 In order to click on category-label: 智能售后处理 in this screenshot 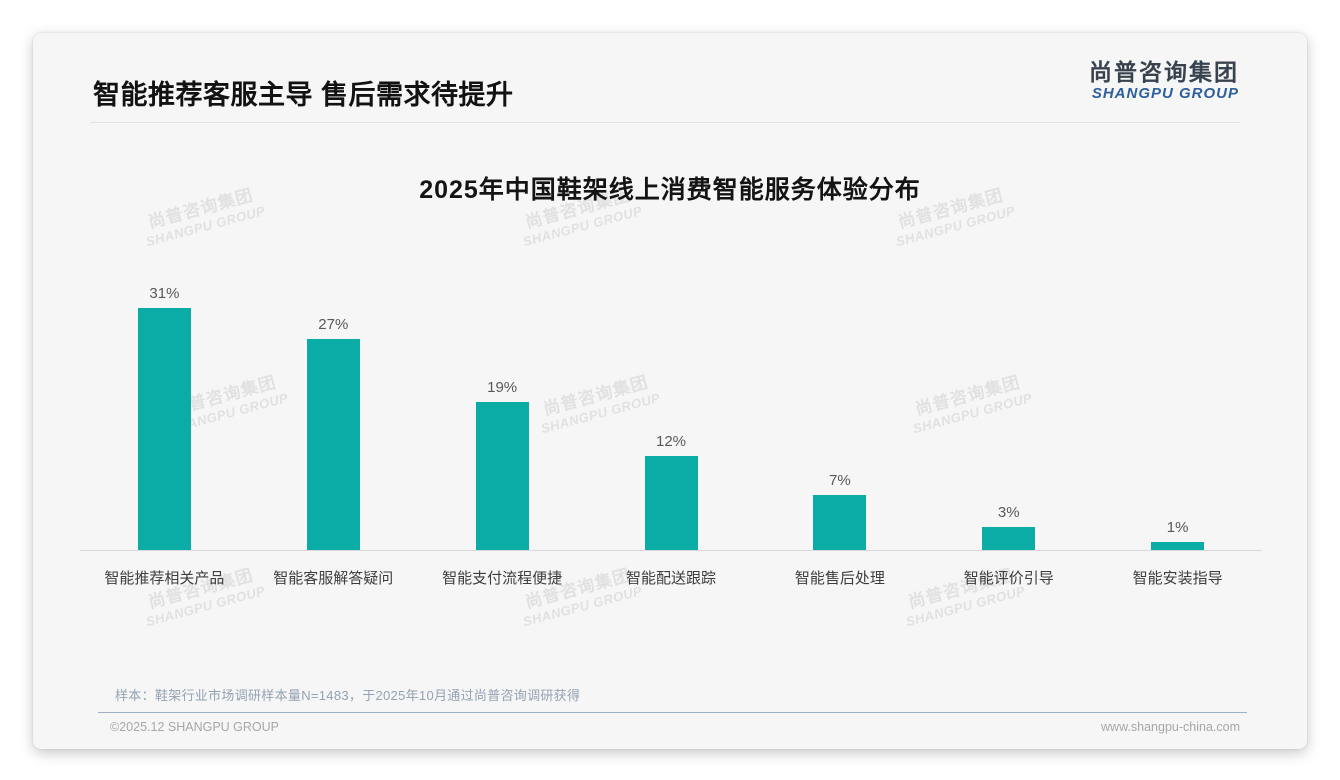, I will do `click(839, 578)`.